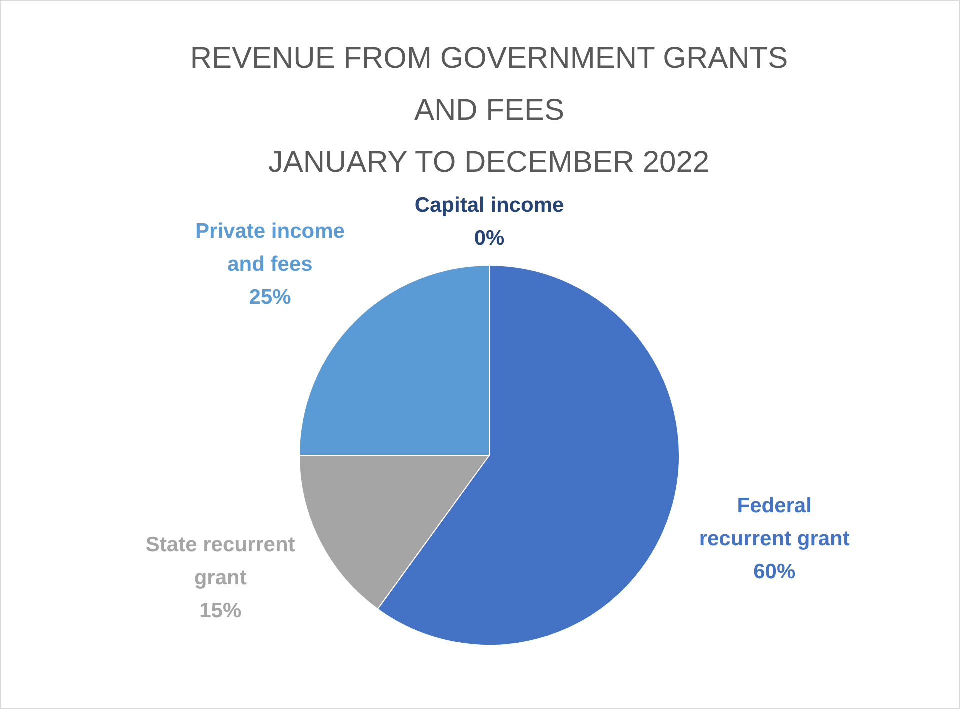 The image size is (960, 709). Describe the element at coordinates (775, 572) in the screenshot. I see `data-label: 60%` at that location.